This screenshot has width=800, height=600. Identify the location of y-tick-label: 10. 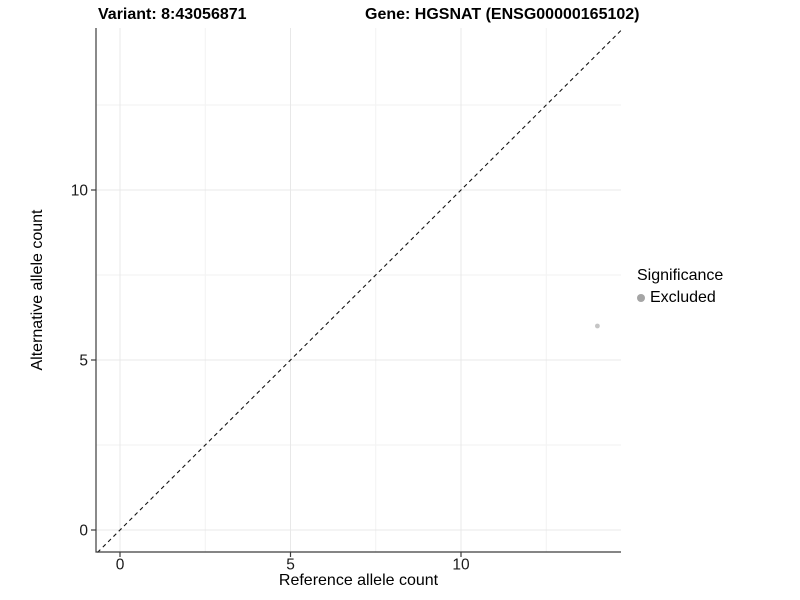
(80, 191).